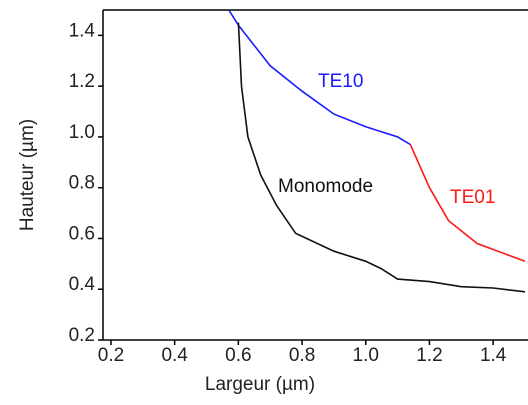  Describe the element at coordinates (82, 233) in the screenshot. I see `y-tick-label: 0.6` at that location.